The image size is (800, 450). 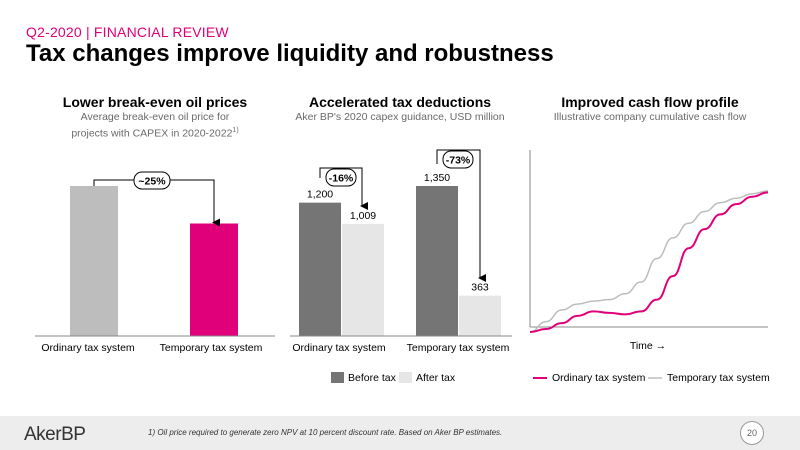 What do you see at coordinates (458, 348) in the screenshot?
I see `panel2-xlabel-temporary: Temporary tax system` at bounding box center [458, 348].